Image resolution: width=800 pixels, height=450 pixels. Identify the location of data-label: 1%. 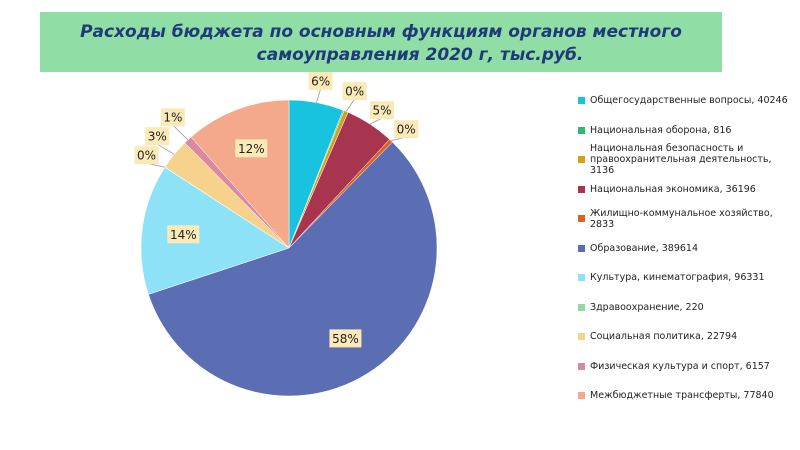
(172, 118).